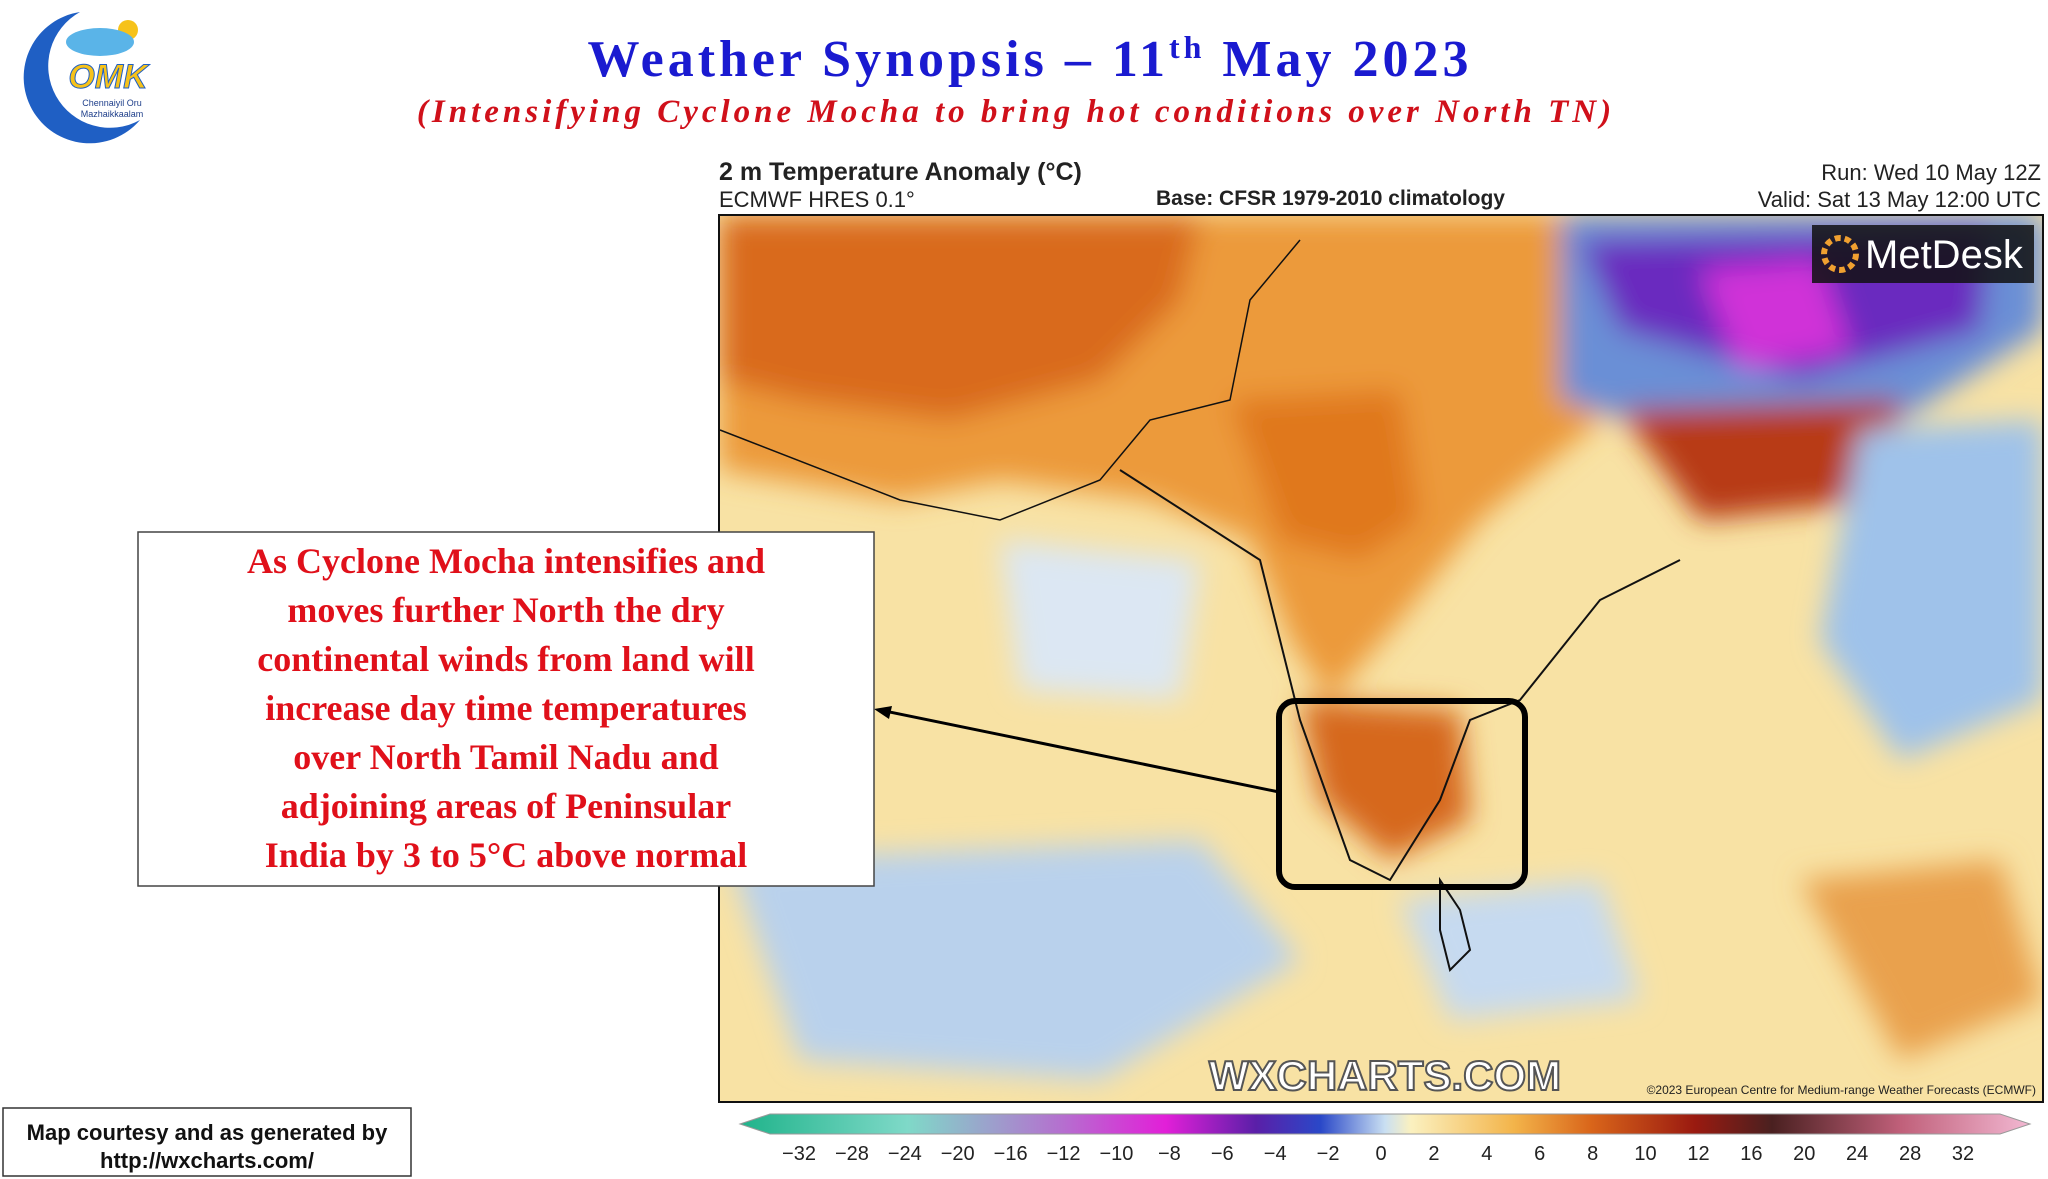  Describe the element at coordinates (877, 59) in the screenshot. I see `title-text: Weather Synopsis – 11` at that location.